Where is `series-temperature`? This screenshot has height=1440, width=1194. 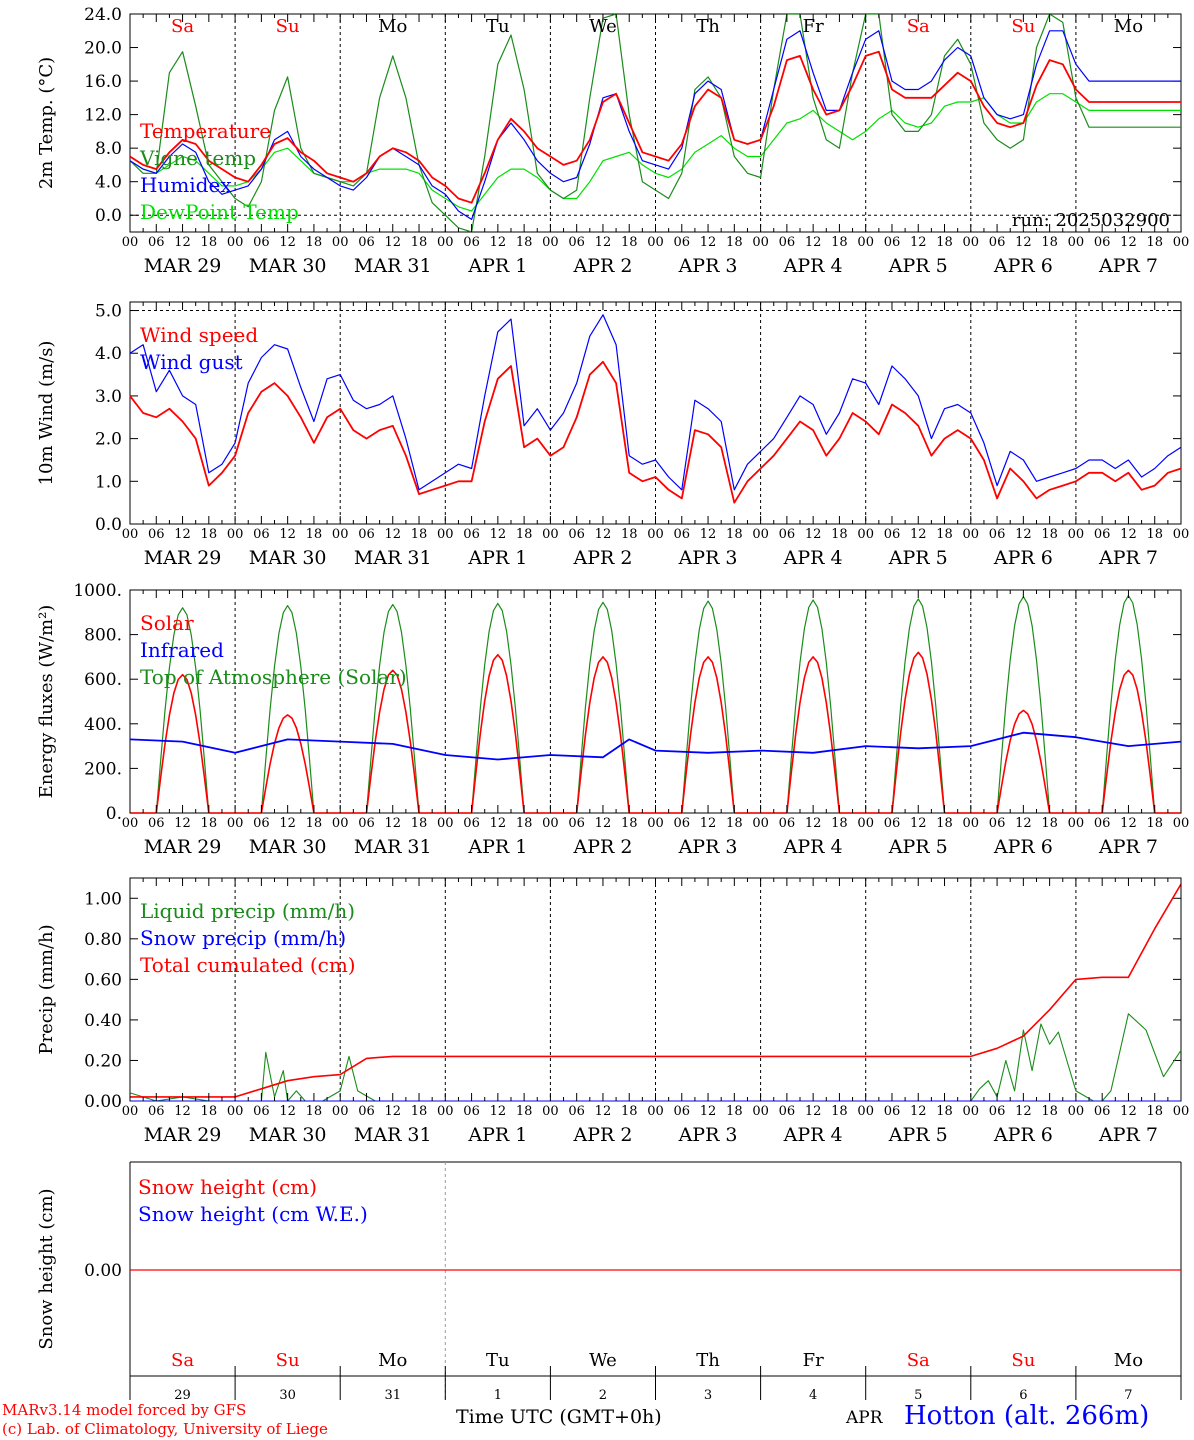
series-temperature is located at coordinates (655, 127).